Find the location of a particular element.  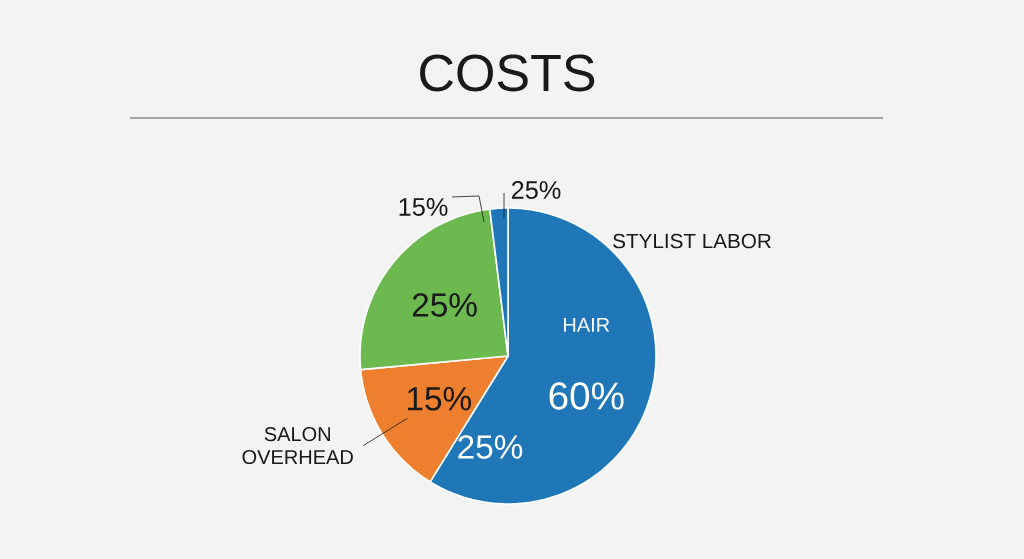

data-label: 15% is located at coordinates (439, 399).